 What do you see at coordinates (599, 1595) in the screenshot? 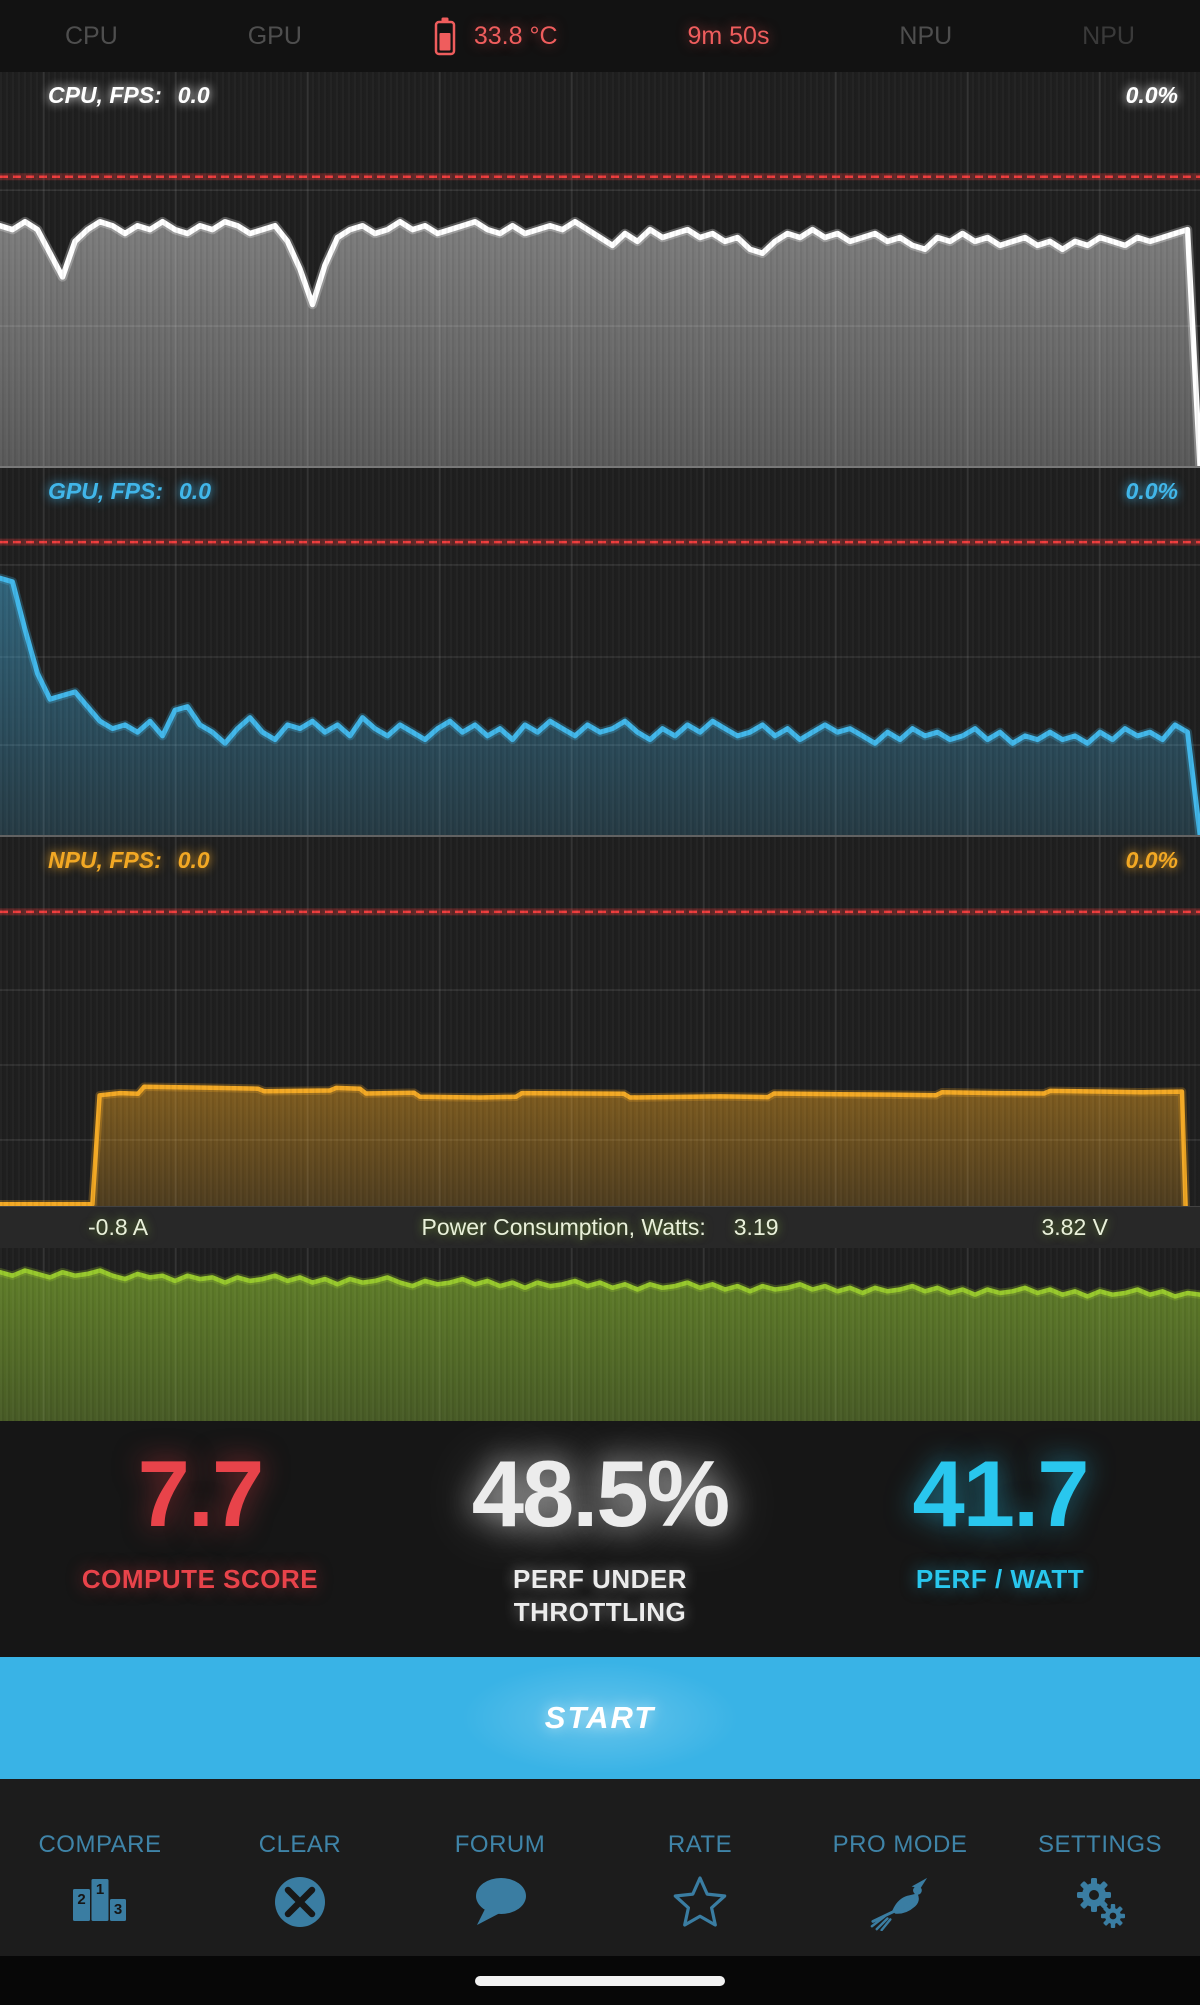
I see `perf-under-throttling-label: PERF UNDER THROTTLING` at bounding box center [599, 1595].